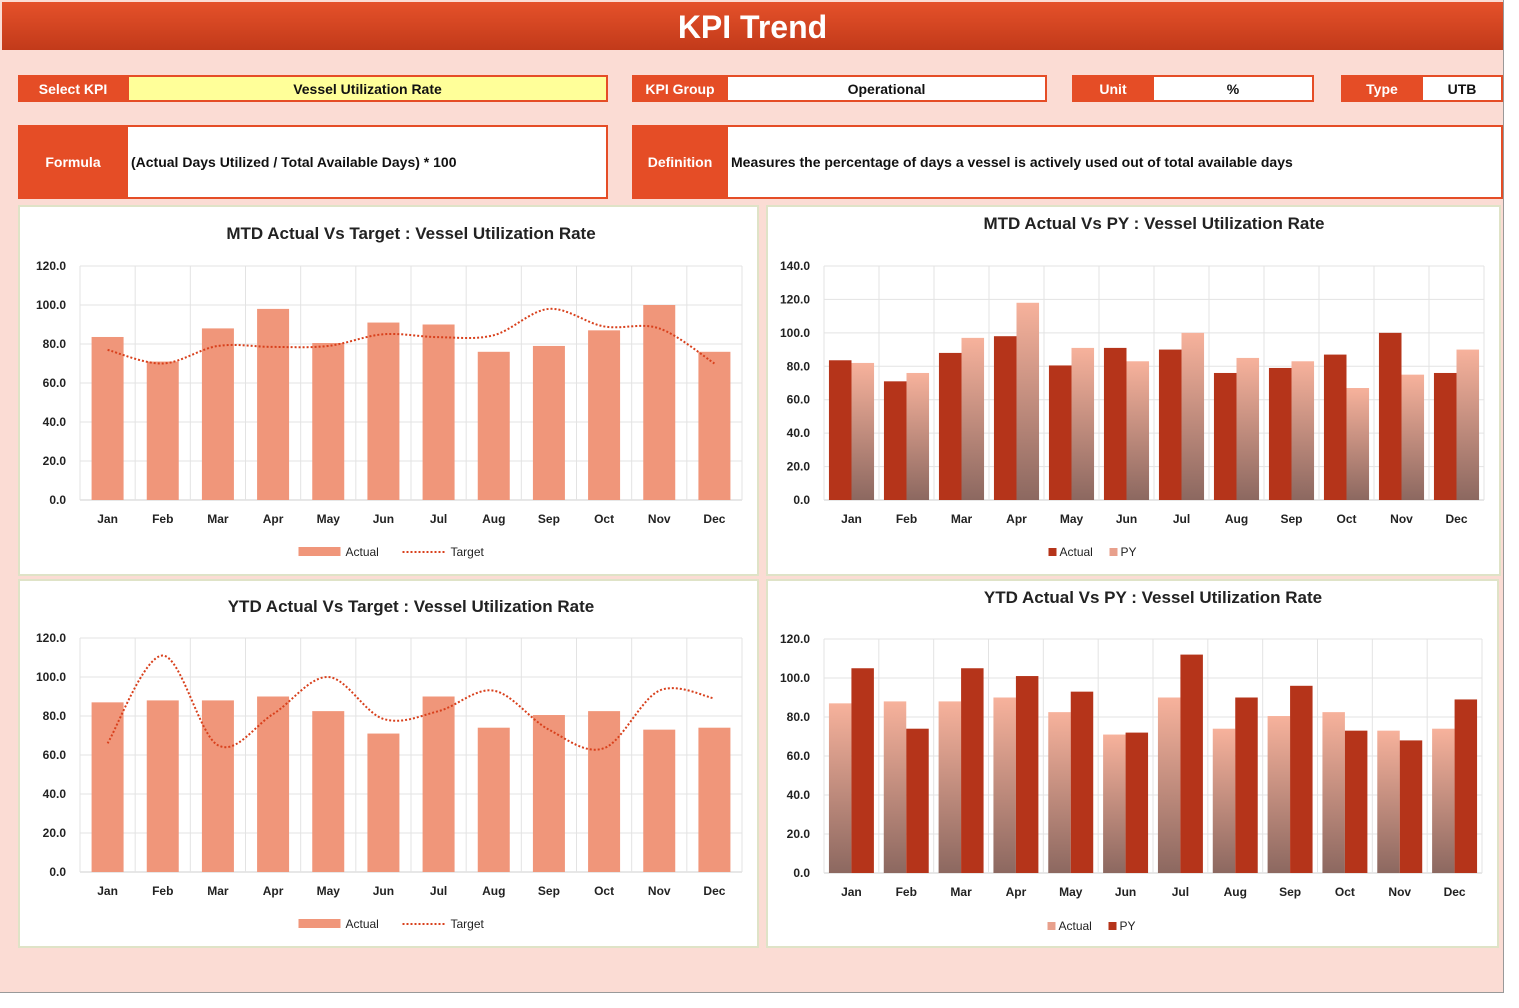 The height and width of the screenshot is (1008, 1519). Describe the element at coordinates (680, 162) in the screenshot. I see `definition-label: Definition` at that location.